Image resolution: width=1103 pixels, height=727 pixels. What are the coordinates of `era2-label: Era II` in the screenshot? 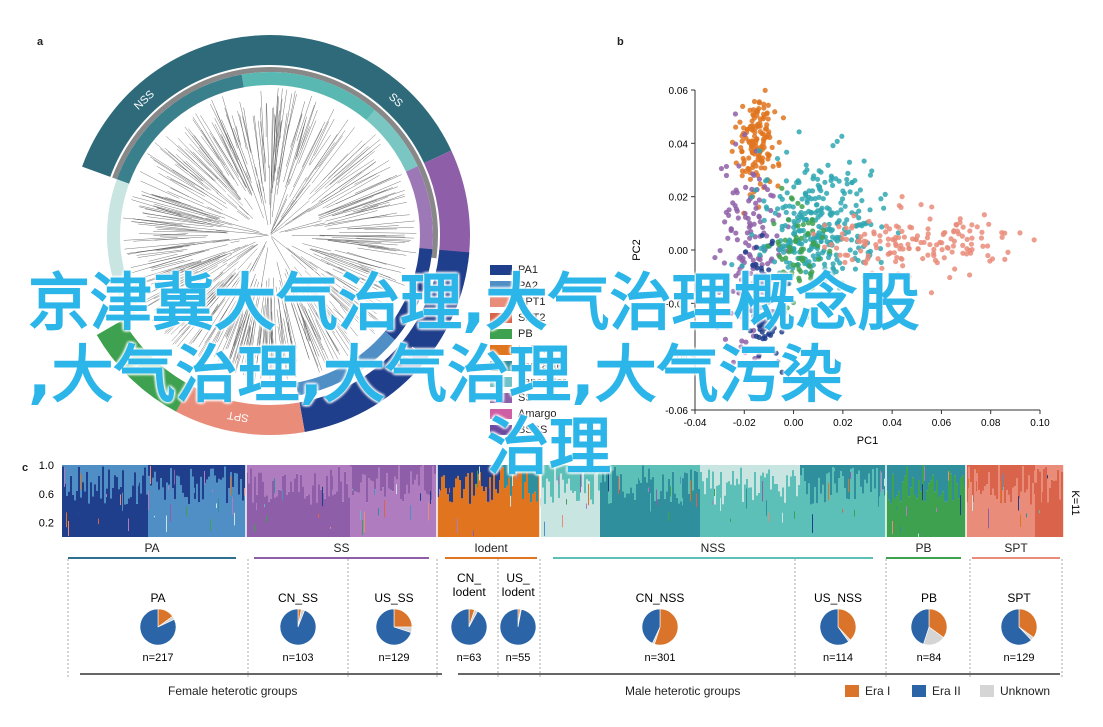 It's located at (946, 691).